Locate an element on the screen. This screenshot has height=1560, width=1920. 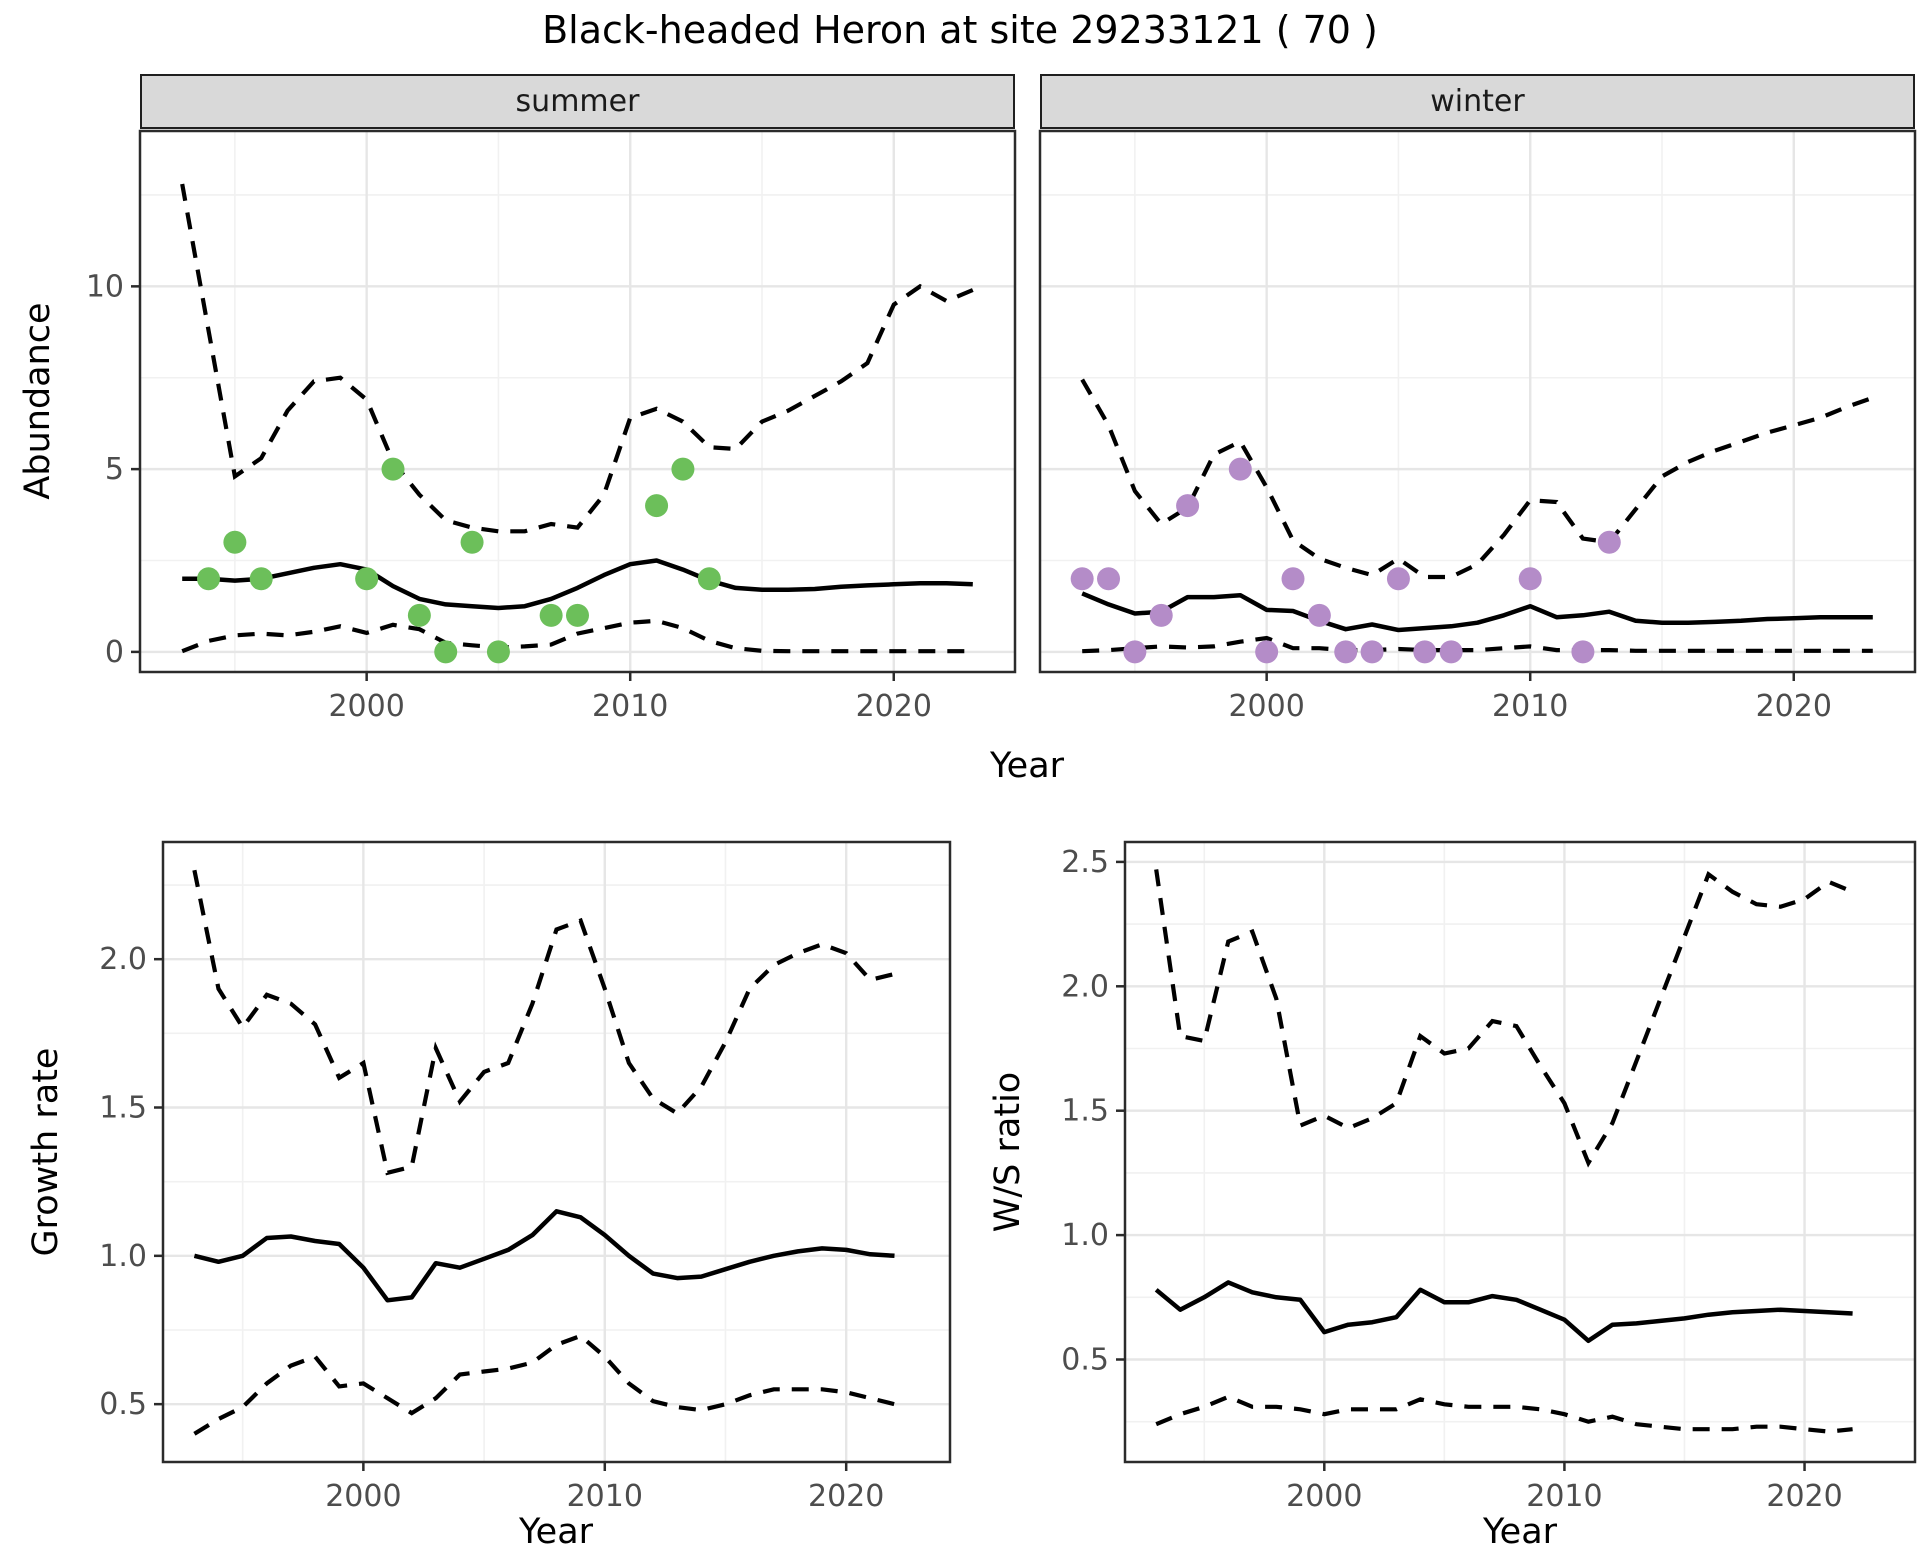
growth-rate-fit-line is located at coordinates (544, 1256).